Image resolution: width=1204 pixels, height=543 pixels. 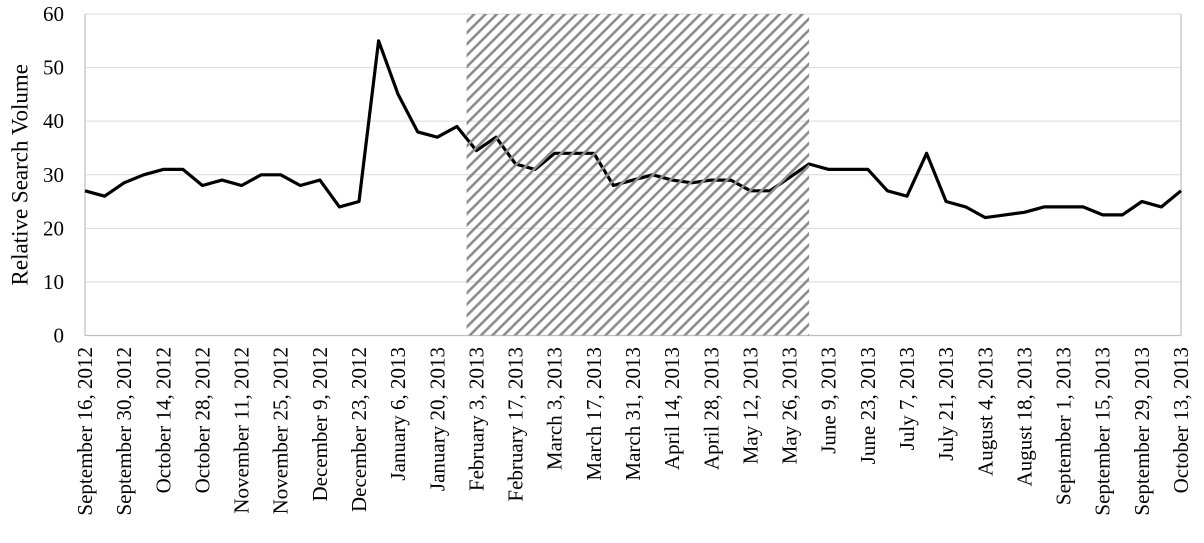 What do you see at coordinates (907, 398) in the screenshot?
I see `x-tick-label: July 7, 2013` at bounding box center [907, 398].